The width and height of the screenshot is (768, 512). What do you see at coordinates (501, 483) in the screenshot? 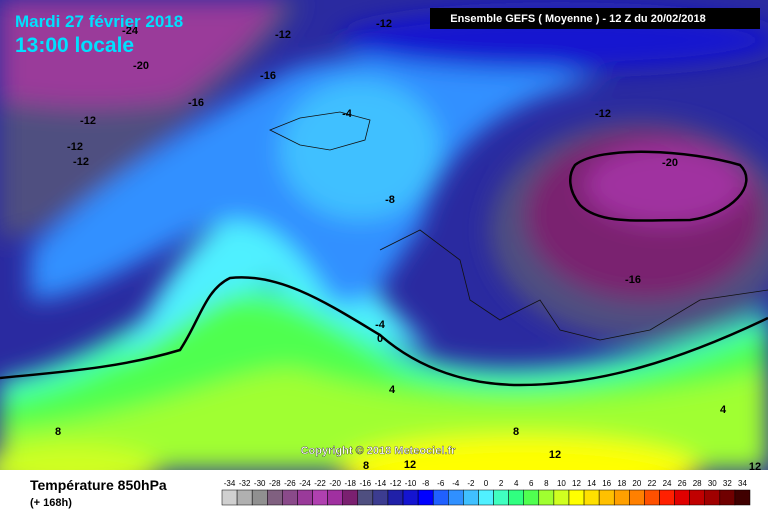
I see `scale-label: 2` at bounding box center [501, 483].